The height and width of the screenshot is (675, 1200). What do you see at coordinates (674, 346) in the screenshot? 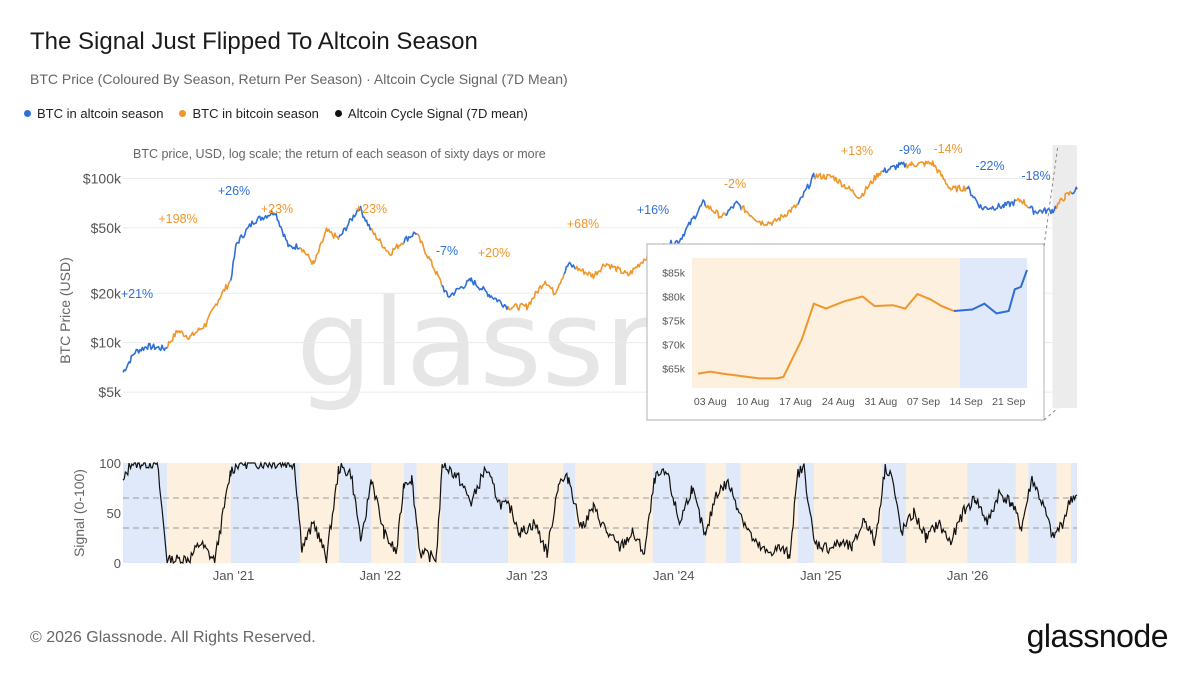
I see `inset-y-tick-label: $70k` at bounding box center [674, 346].